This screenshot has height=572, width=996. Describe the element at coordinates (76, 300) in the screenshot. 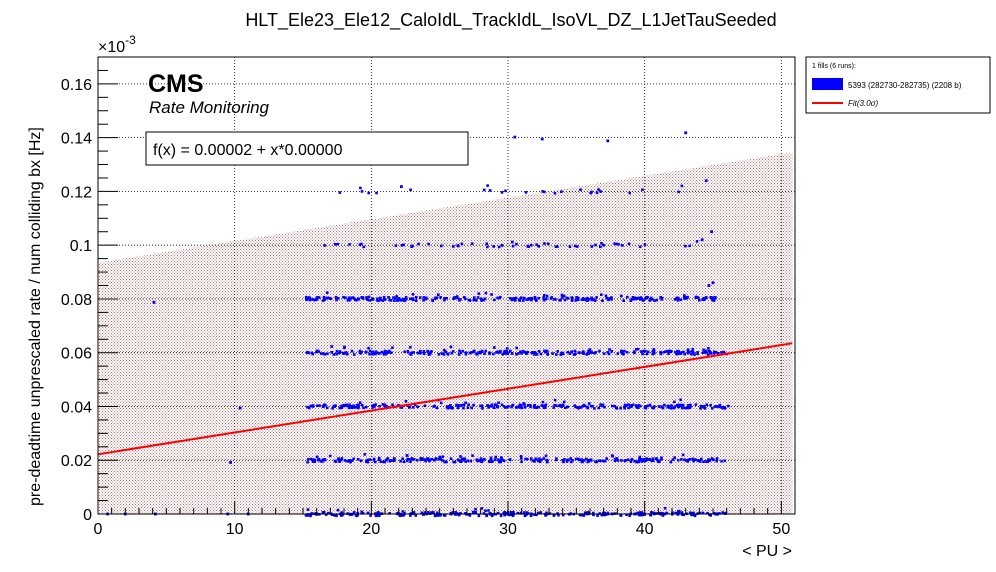

I see `y-tick-label: 0.08` at that location.